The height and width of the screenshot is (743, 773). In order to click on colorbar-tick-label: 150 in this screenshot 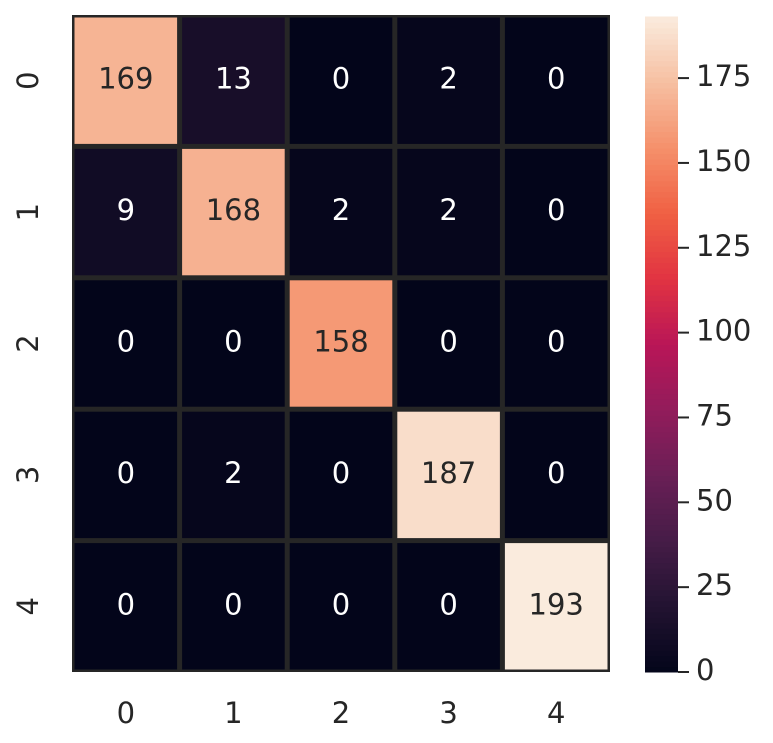, I will do `click(723, 161)`.